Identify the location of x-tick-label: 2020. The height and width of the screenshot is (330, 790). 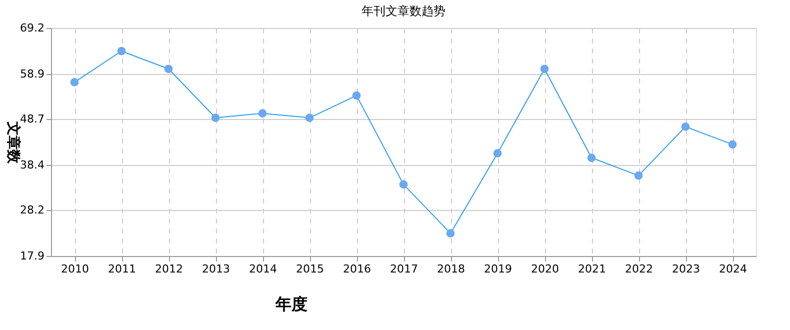
(545, 269).